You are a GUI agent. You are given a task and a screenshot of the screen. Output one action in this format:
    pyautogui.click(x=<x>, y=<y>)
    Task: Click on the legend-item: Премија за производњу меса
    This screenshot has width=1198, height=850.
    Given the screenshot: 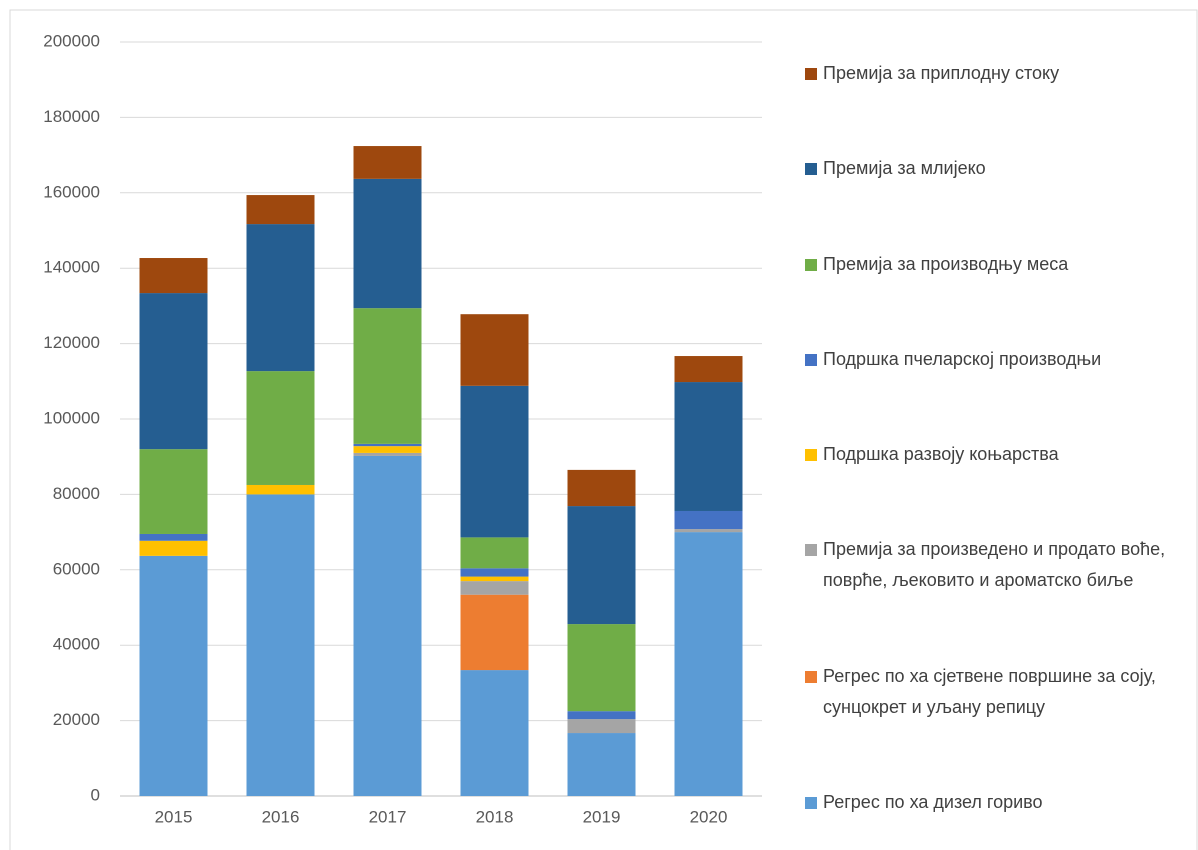 What is the action you would take?
    pyautogui.click(x=997, y=264)
    